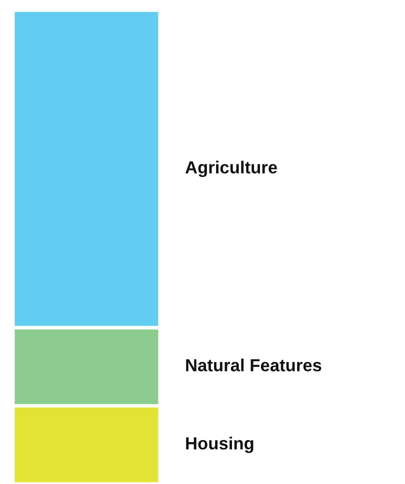  I want to click on series-label: Natural Features, so click(254, 365).